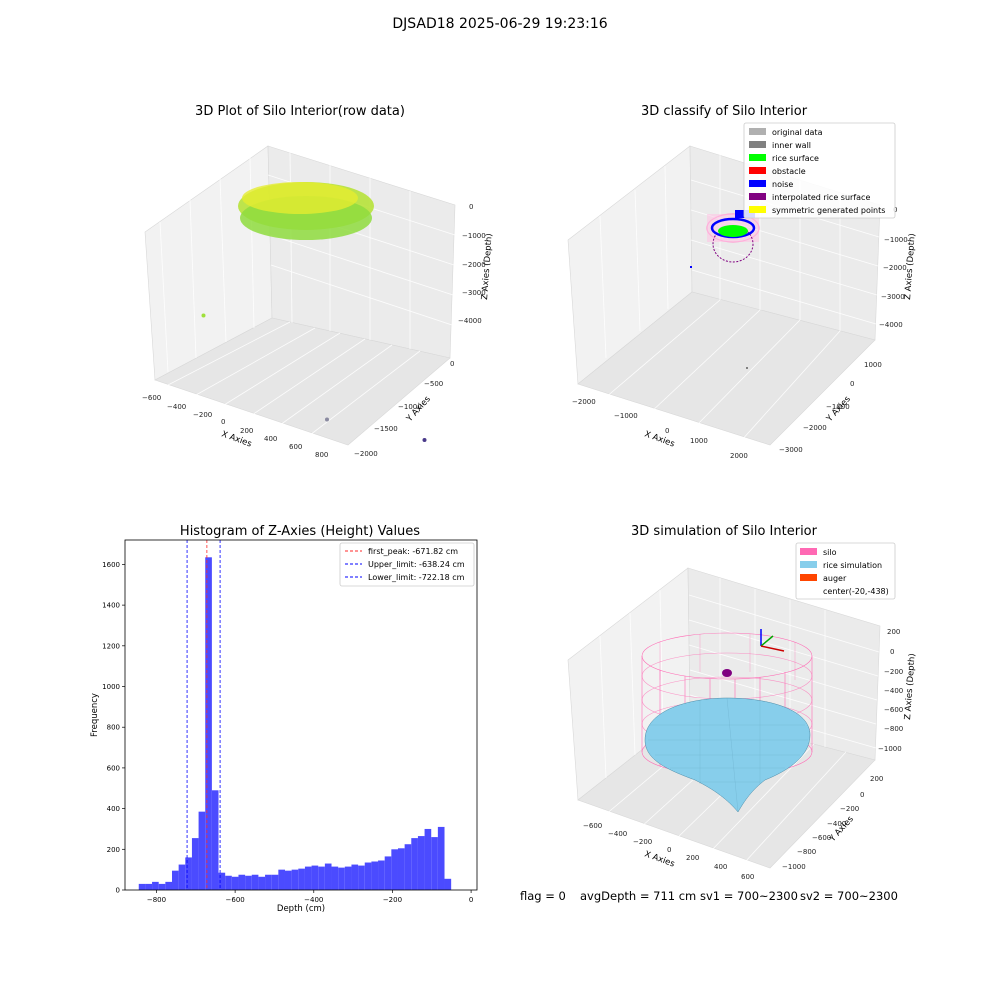 This screenshot has width=1000, height=1000. I want to click on plot4-ytick: −200, so click(849, 809).